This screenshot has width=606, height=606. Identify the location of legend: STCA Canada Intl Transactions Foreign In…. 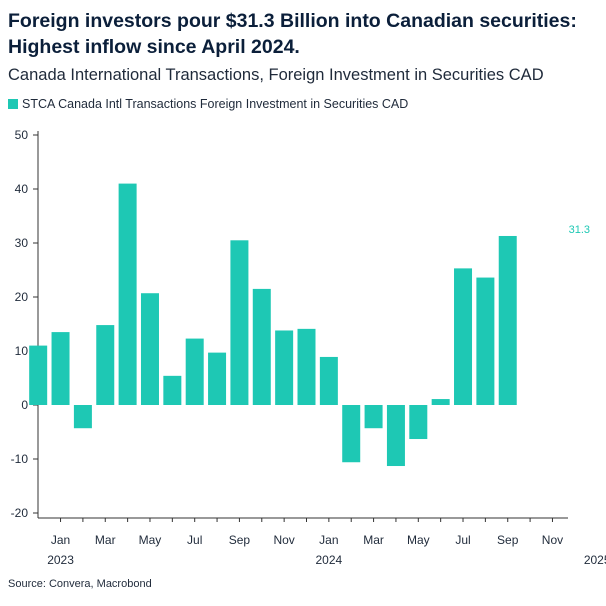
(208, 104).